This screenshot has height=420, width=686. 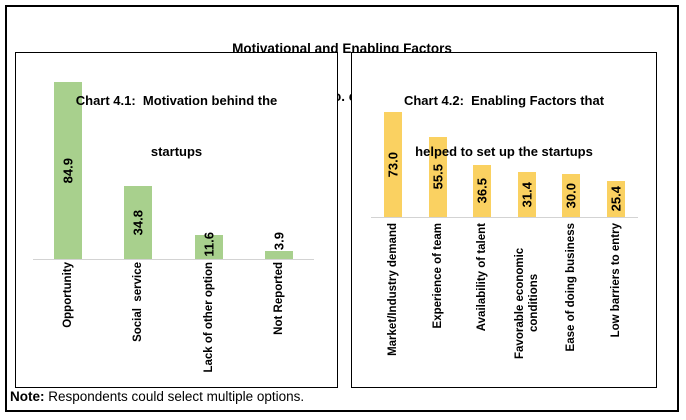 I want to click on chart-4-2-title-line1: Chart 4.2: Enabling Factors that, so click(x=504, y=100).